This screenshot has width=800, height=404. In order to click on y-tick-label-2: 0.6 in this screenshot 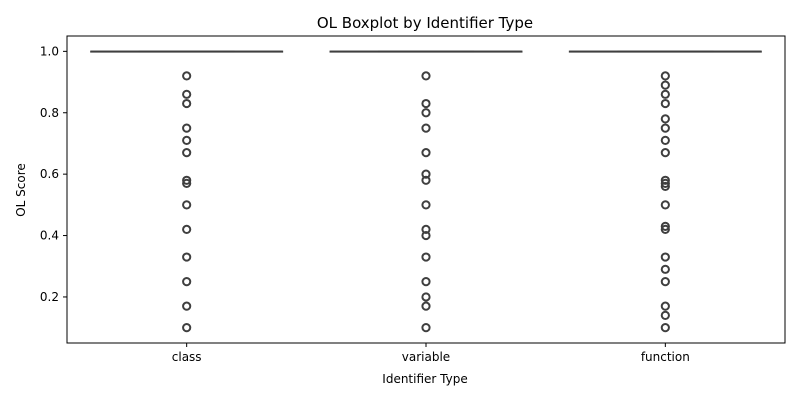, I will do `click(49, 174)`.